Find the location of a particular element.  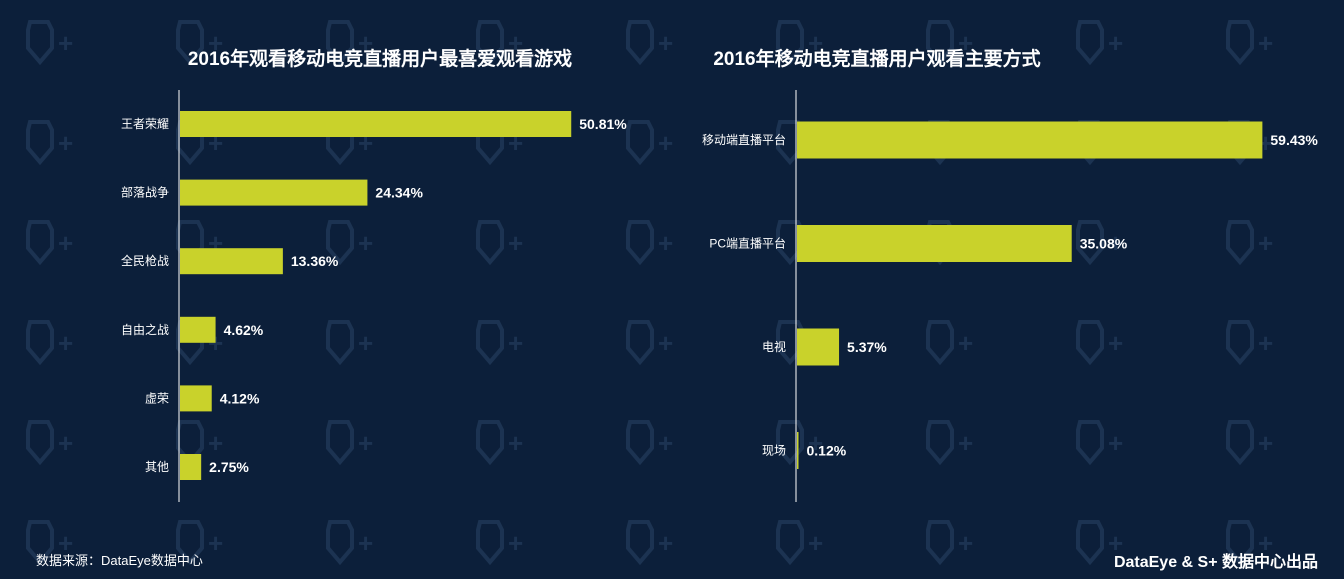

value-label: 13.36% is located at coordinates (315, 261).